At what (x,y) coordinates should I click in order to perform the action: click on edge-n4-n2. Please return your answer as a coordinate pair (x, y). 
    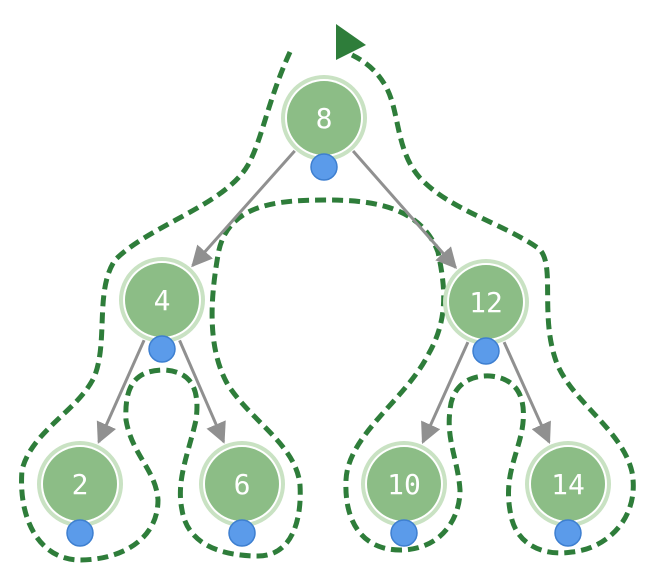
    Looking at the image, I should click on (121, 391).